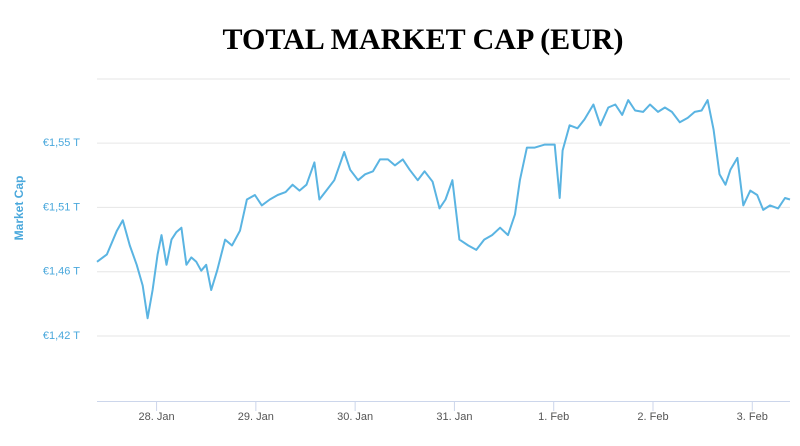 The height and width of the screenshot is (446, 800). I want to click on y-tick-label: €1,46 T, so click(61, 272).